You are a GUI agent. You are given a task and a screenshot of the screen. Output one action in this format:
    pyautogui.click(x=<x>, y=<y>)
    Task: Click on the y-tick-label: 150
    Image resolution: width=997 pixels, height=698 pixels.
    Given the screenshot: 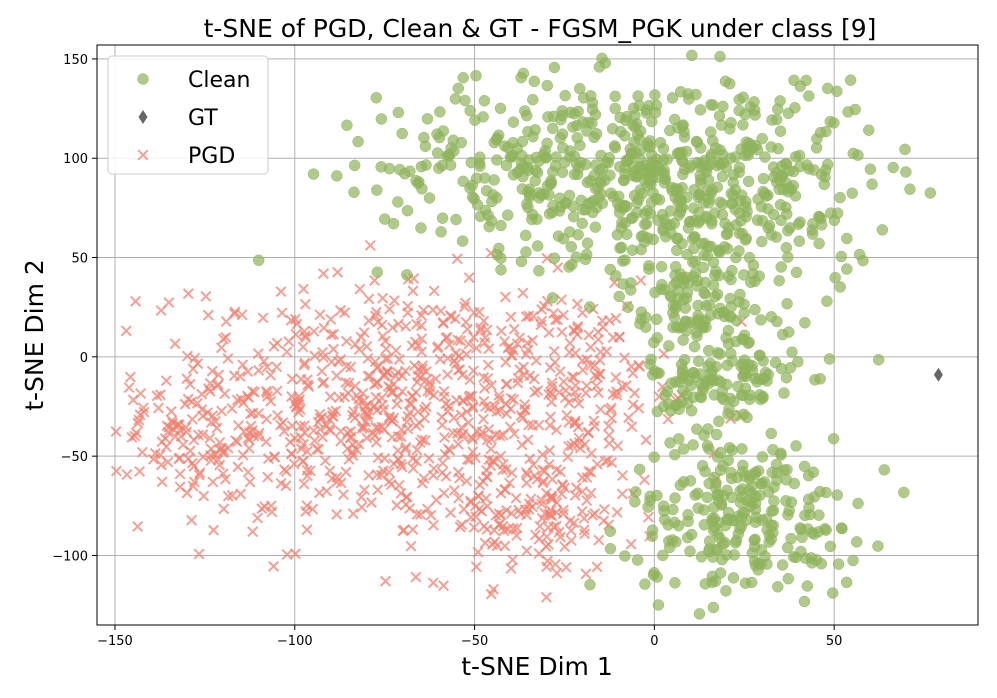 What is the action you would take?
    pyautogui.click(x=75, y=60)
    